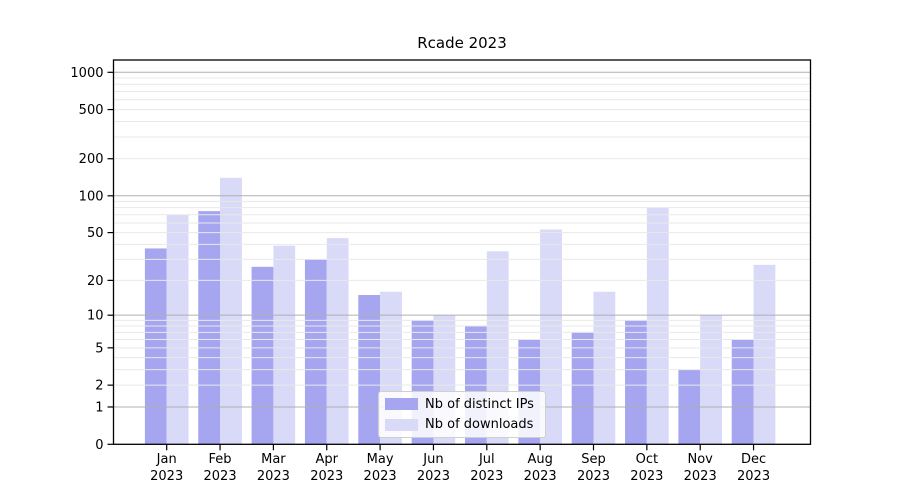 The image size is (900, 500). Describe the element at coordinates (155, 346) in the screenshot. I see `bar-distinct-ips-jan` at that location.